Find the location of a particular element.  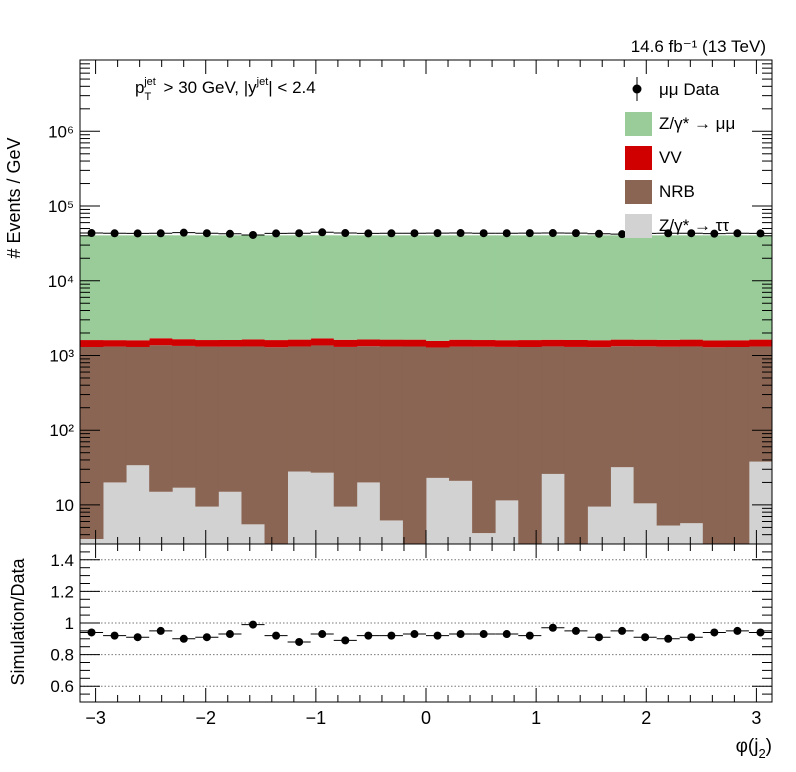

x-tick-label: −2 is located at coordinates (205, 718).